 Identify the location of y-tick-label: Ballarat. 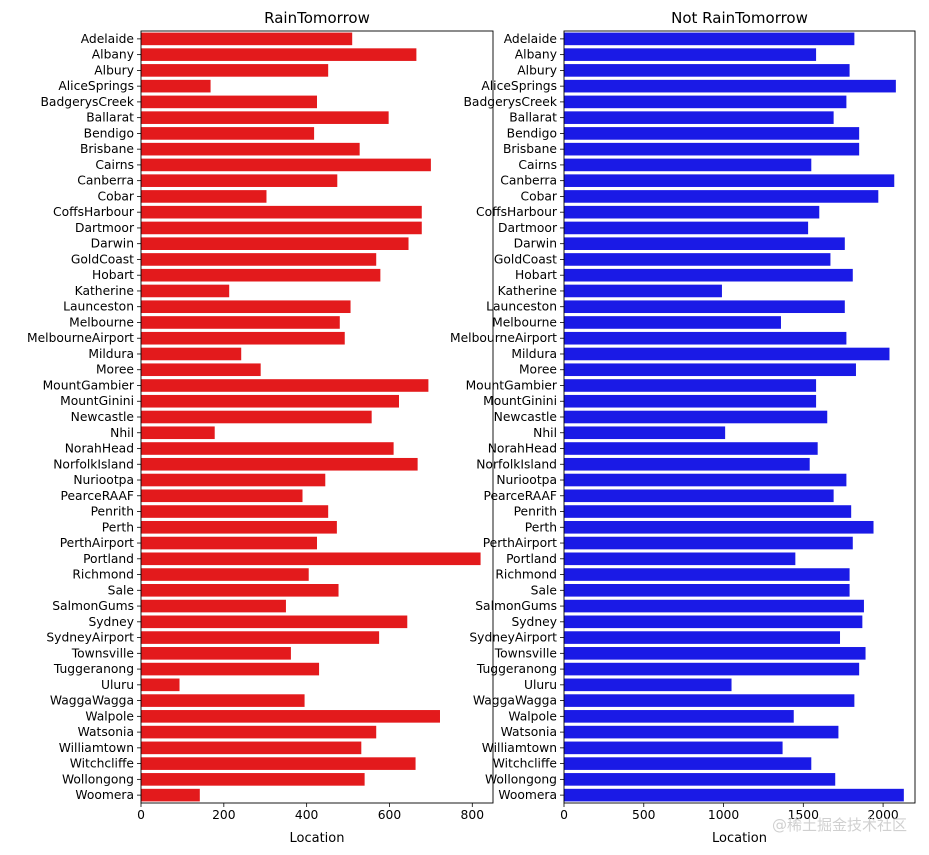
(110, 118).